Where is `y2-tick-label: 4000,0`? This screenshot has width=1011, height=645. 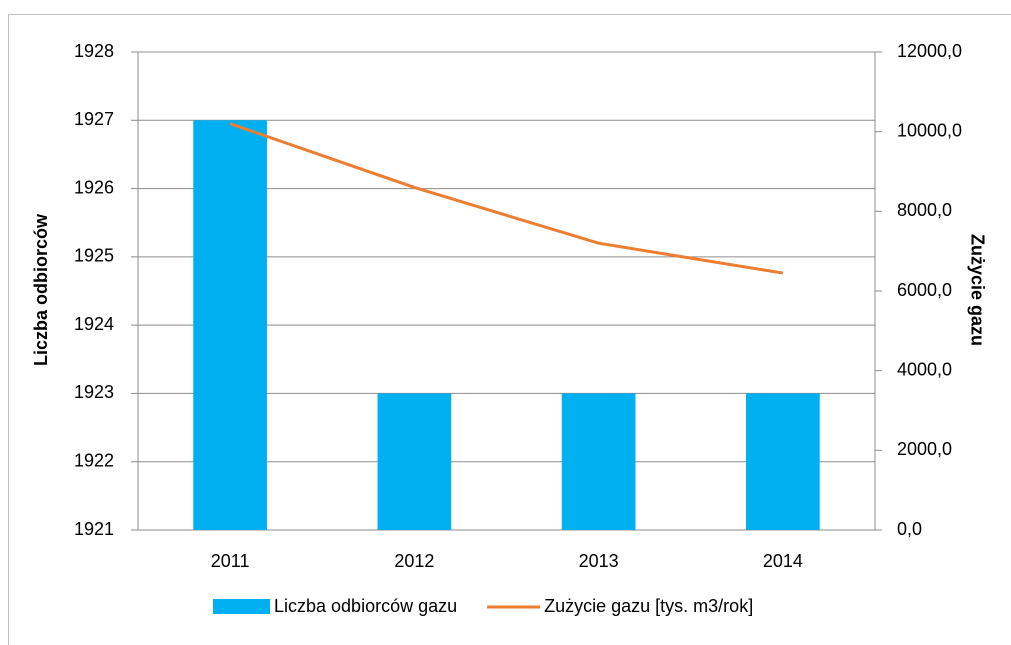 y2-tick-label: 4000,0 is located at coordinates (924, 369).